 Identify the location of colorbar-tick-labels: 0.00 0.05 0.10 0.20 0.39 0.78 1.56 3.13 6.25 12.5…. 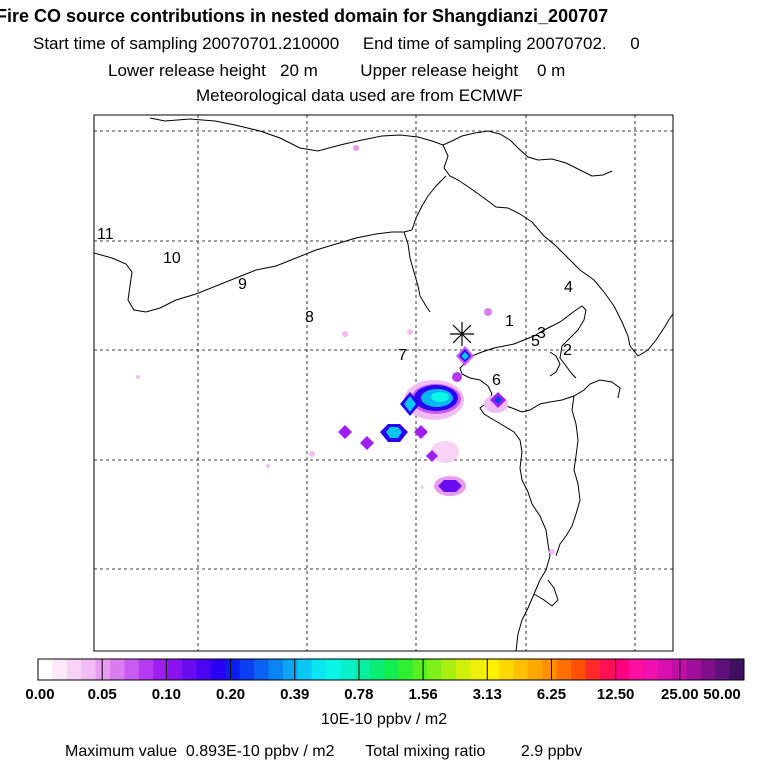
(382, 694).